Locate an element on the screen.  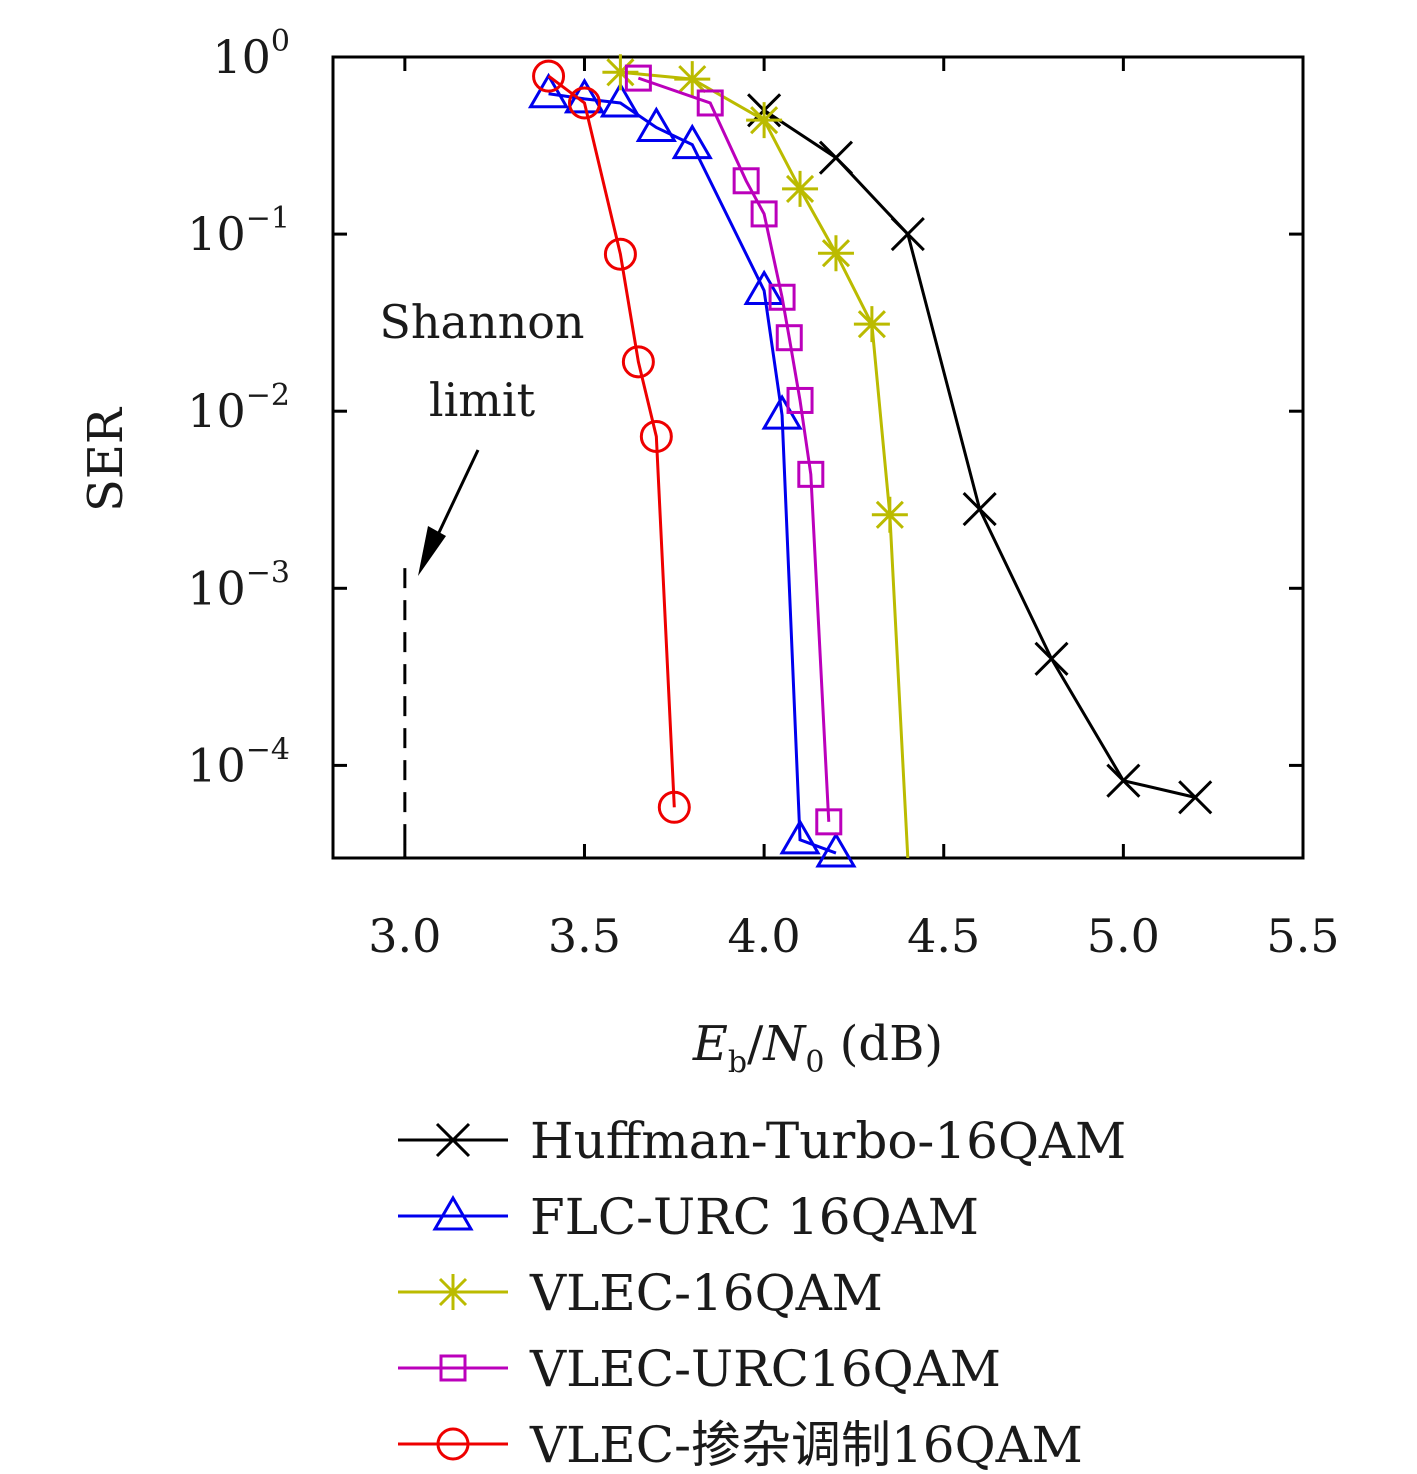
shannon-label-line1: Shannon is located at coordinates (481, 322).